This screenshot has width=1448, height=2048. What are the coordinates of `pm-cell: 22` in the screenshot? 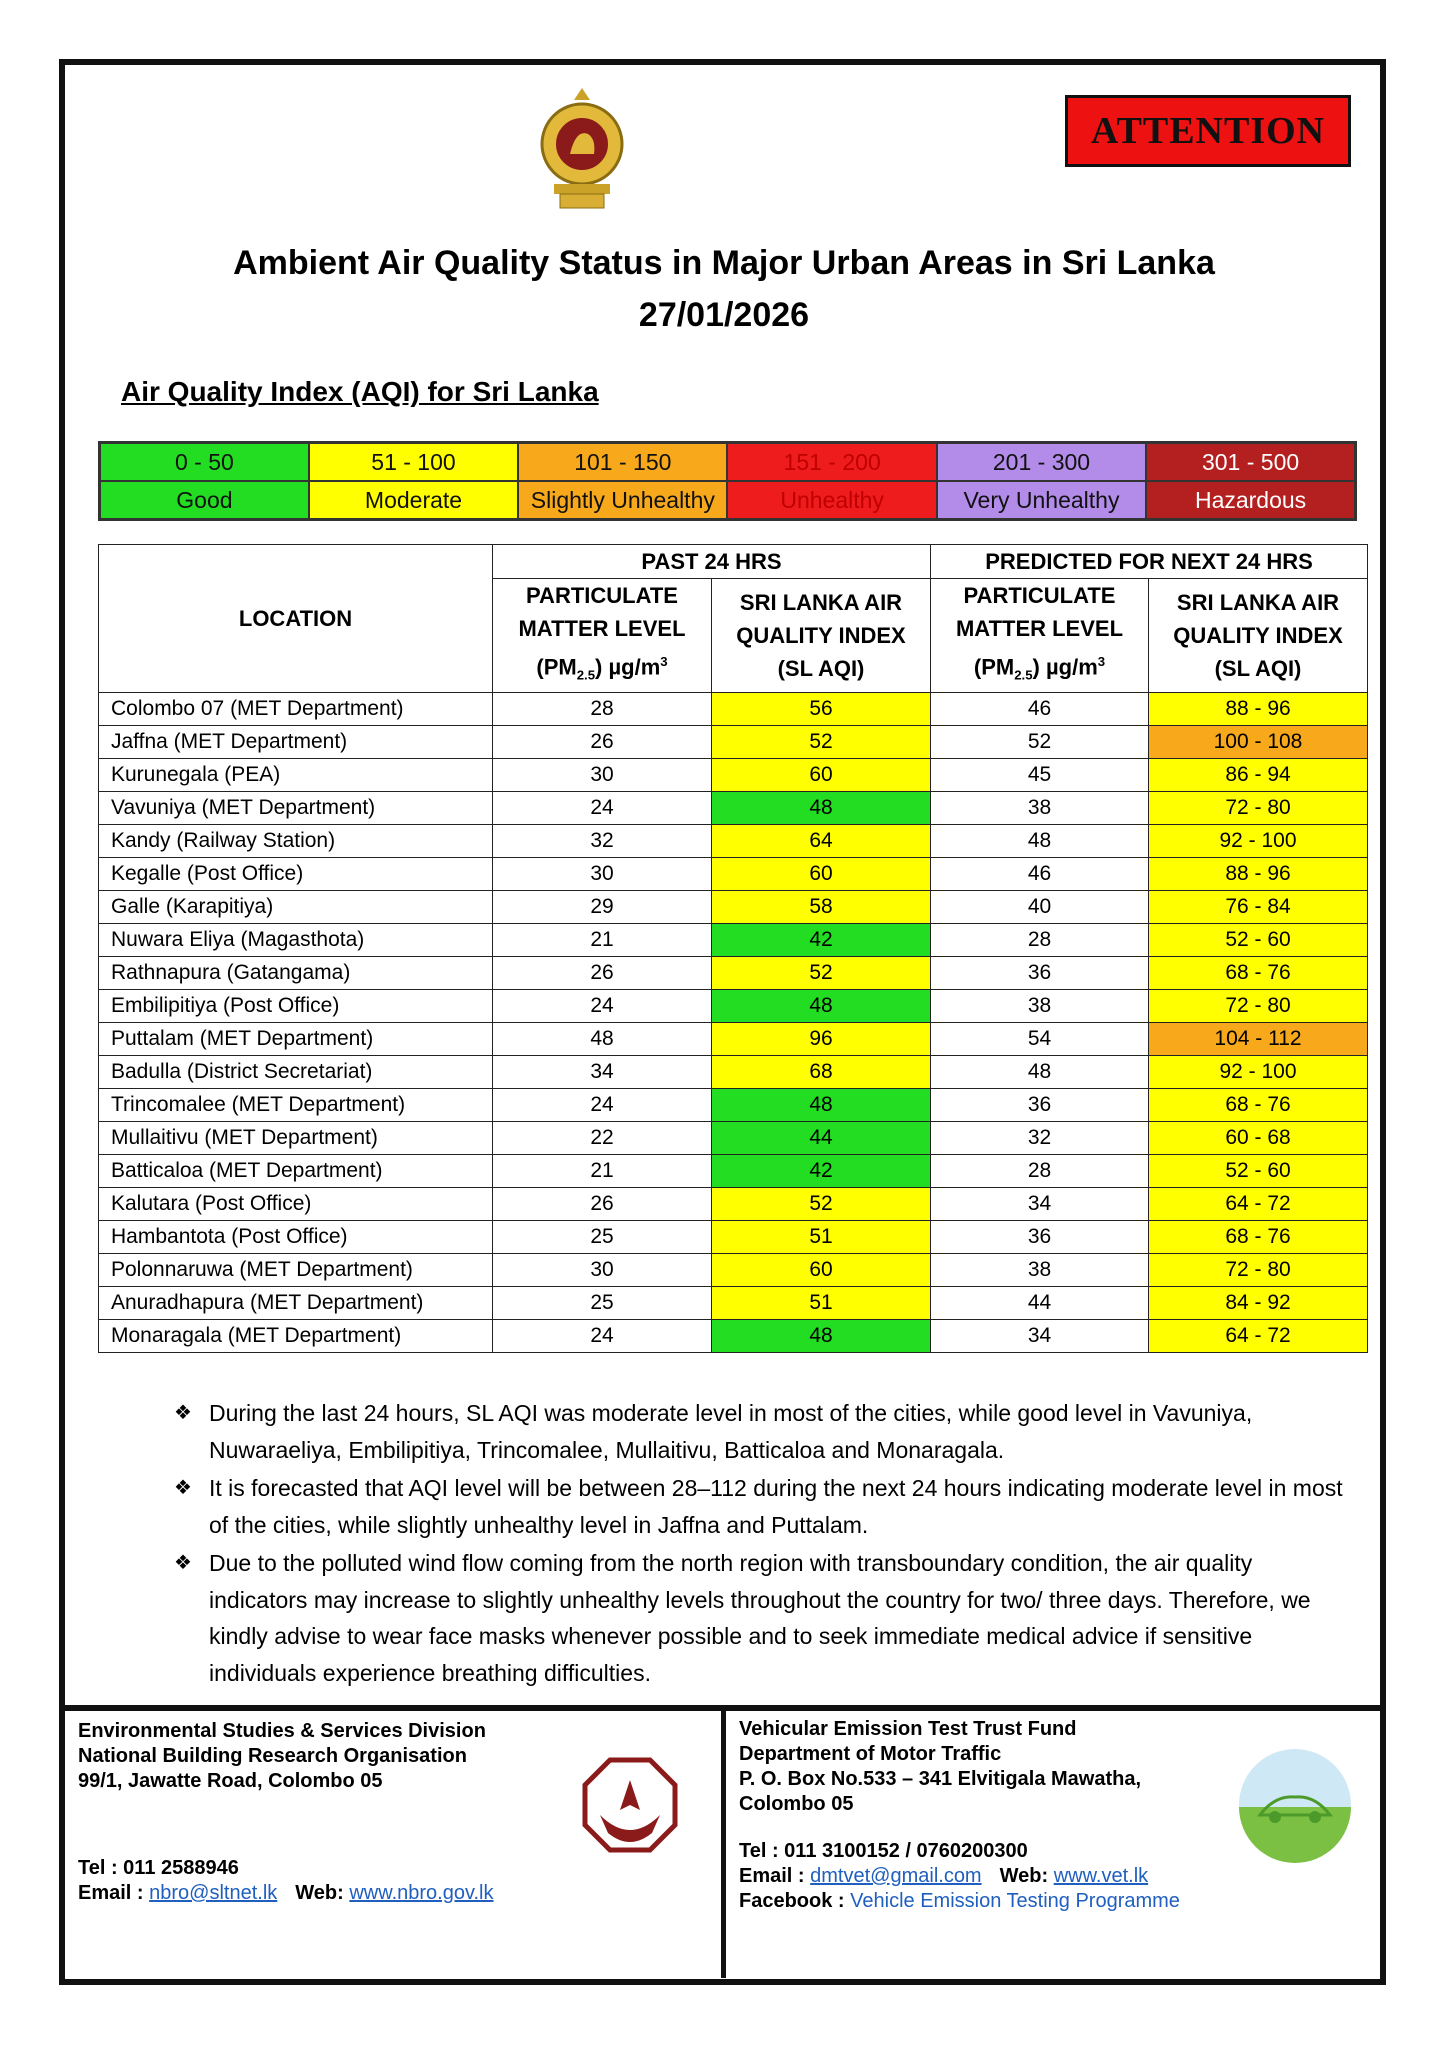 It's located at (602, 1137).